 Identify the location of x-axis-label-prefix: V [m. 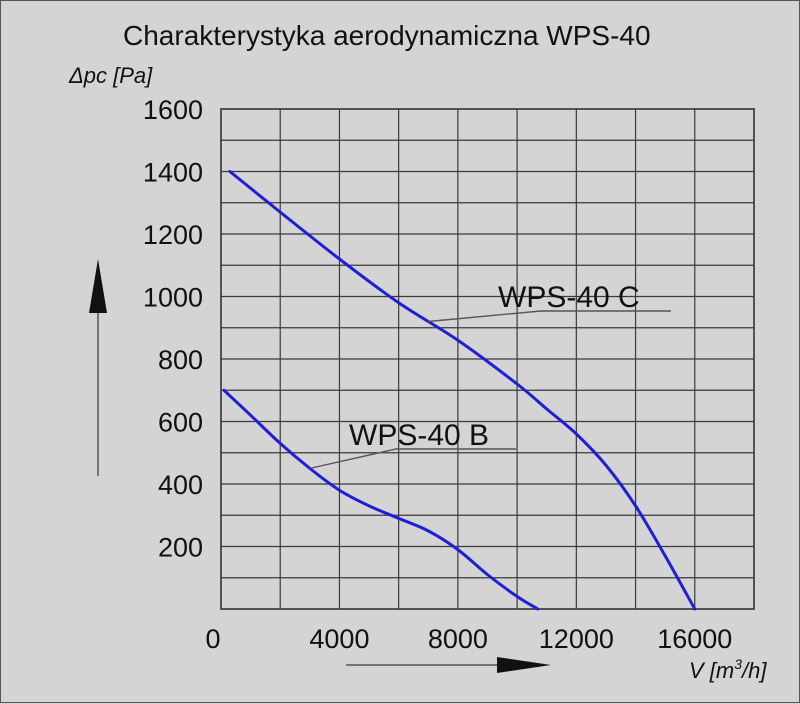
(711, 670).